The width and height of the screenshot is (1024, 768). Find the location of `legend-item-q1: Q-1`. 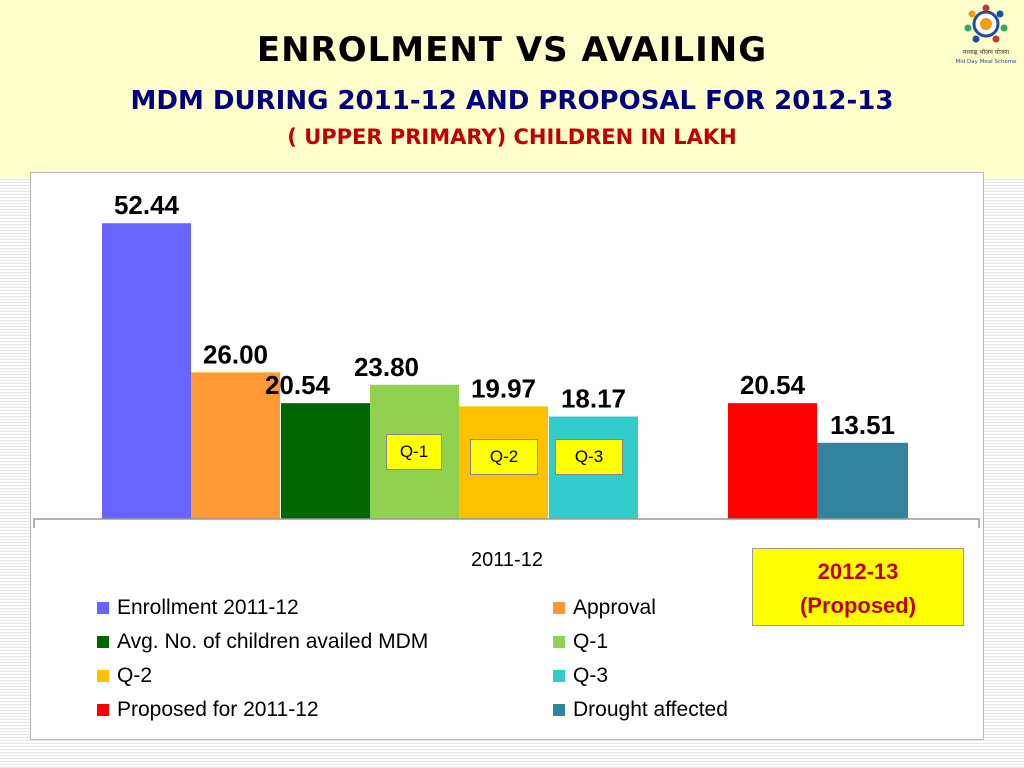

legend-item-q1: Q-1 is located at coordinates (580, 642).